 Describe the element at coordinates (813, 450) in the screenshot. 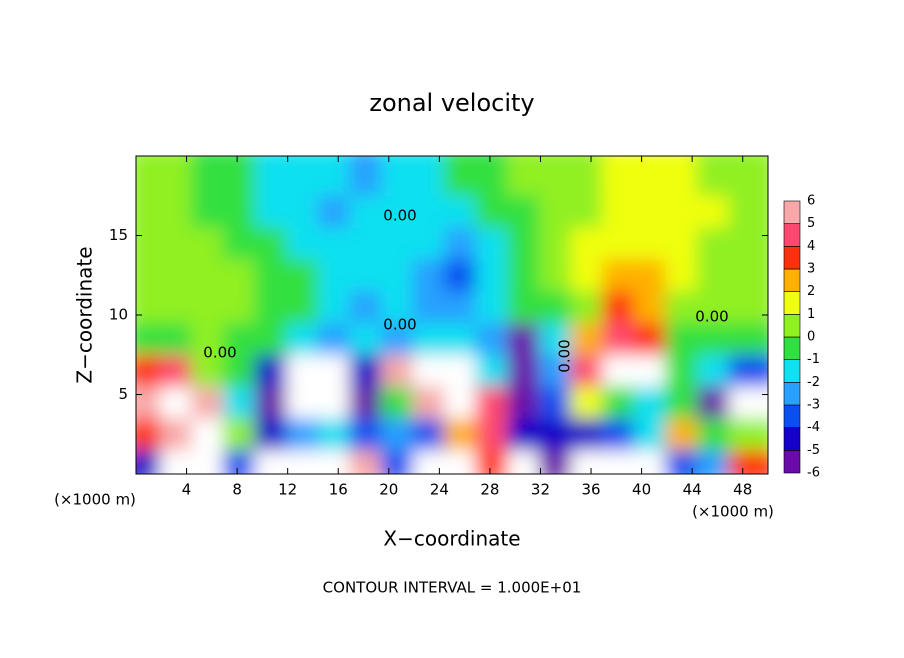

I see `colorbar-label: -5` at that location.